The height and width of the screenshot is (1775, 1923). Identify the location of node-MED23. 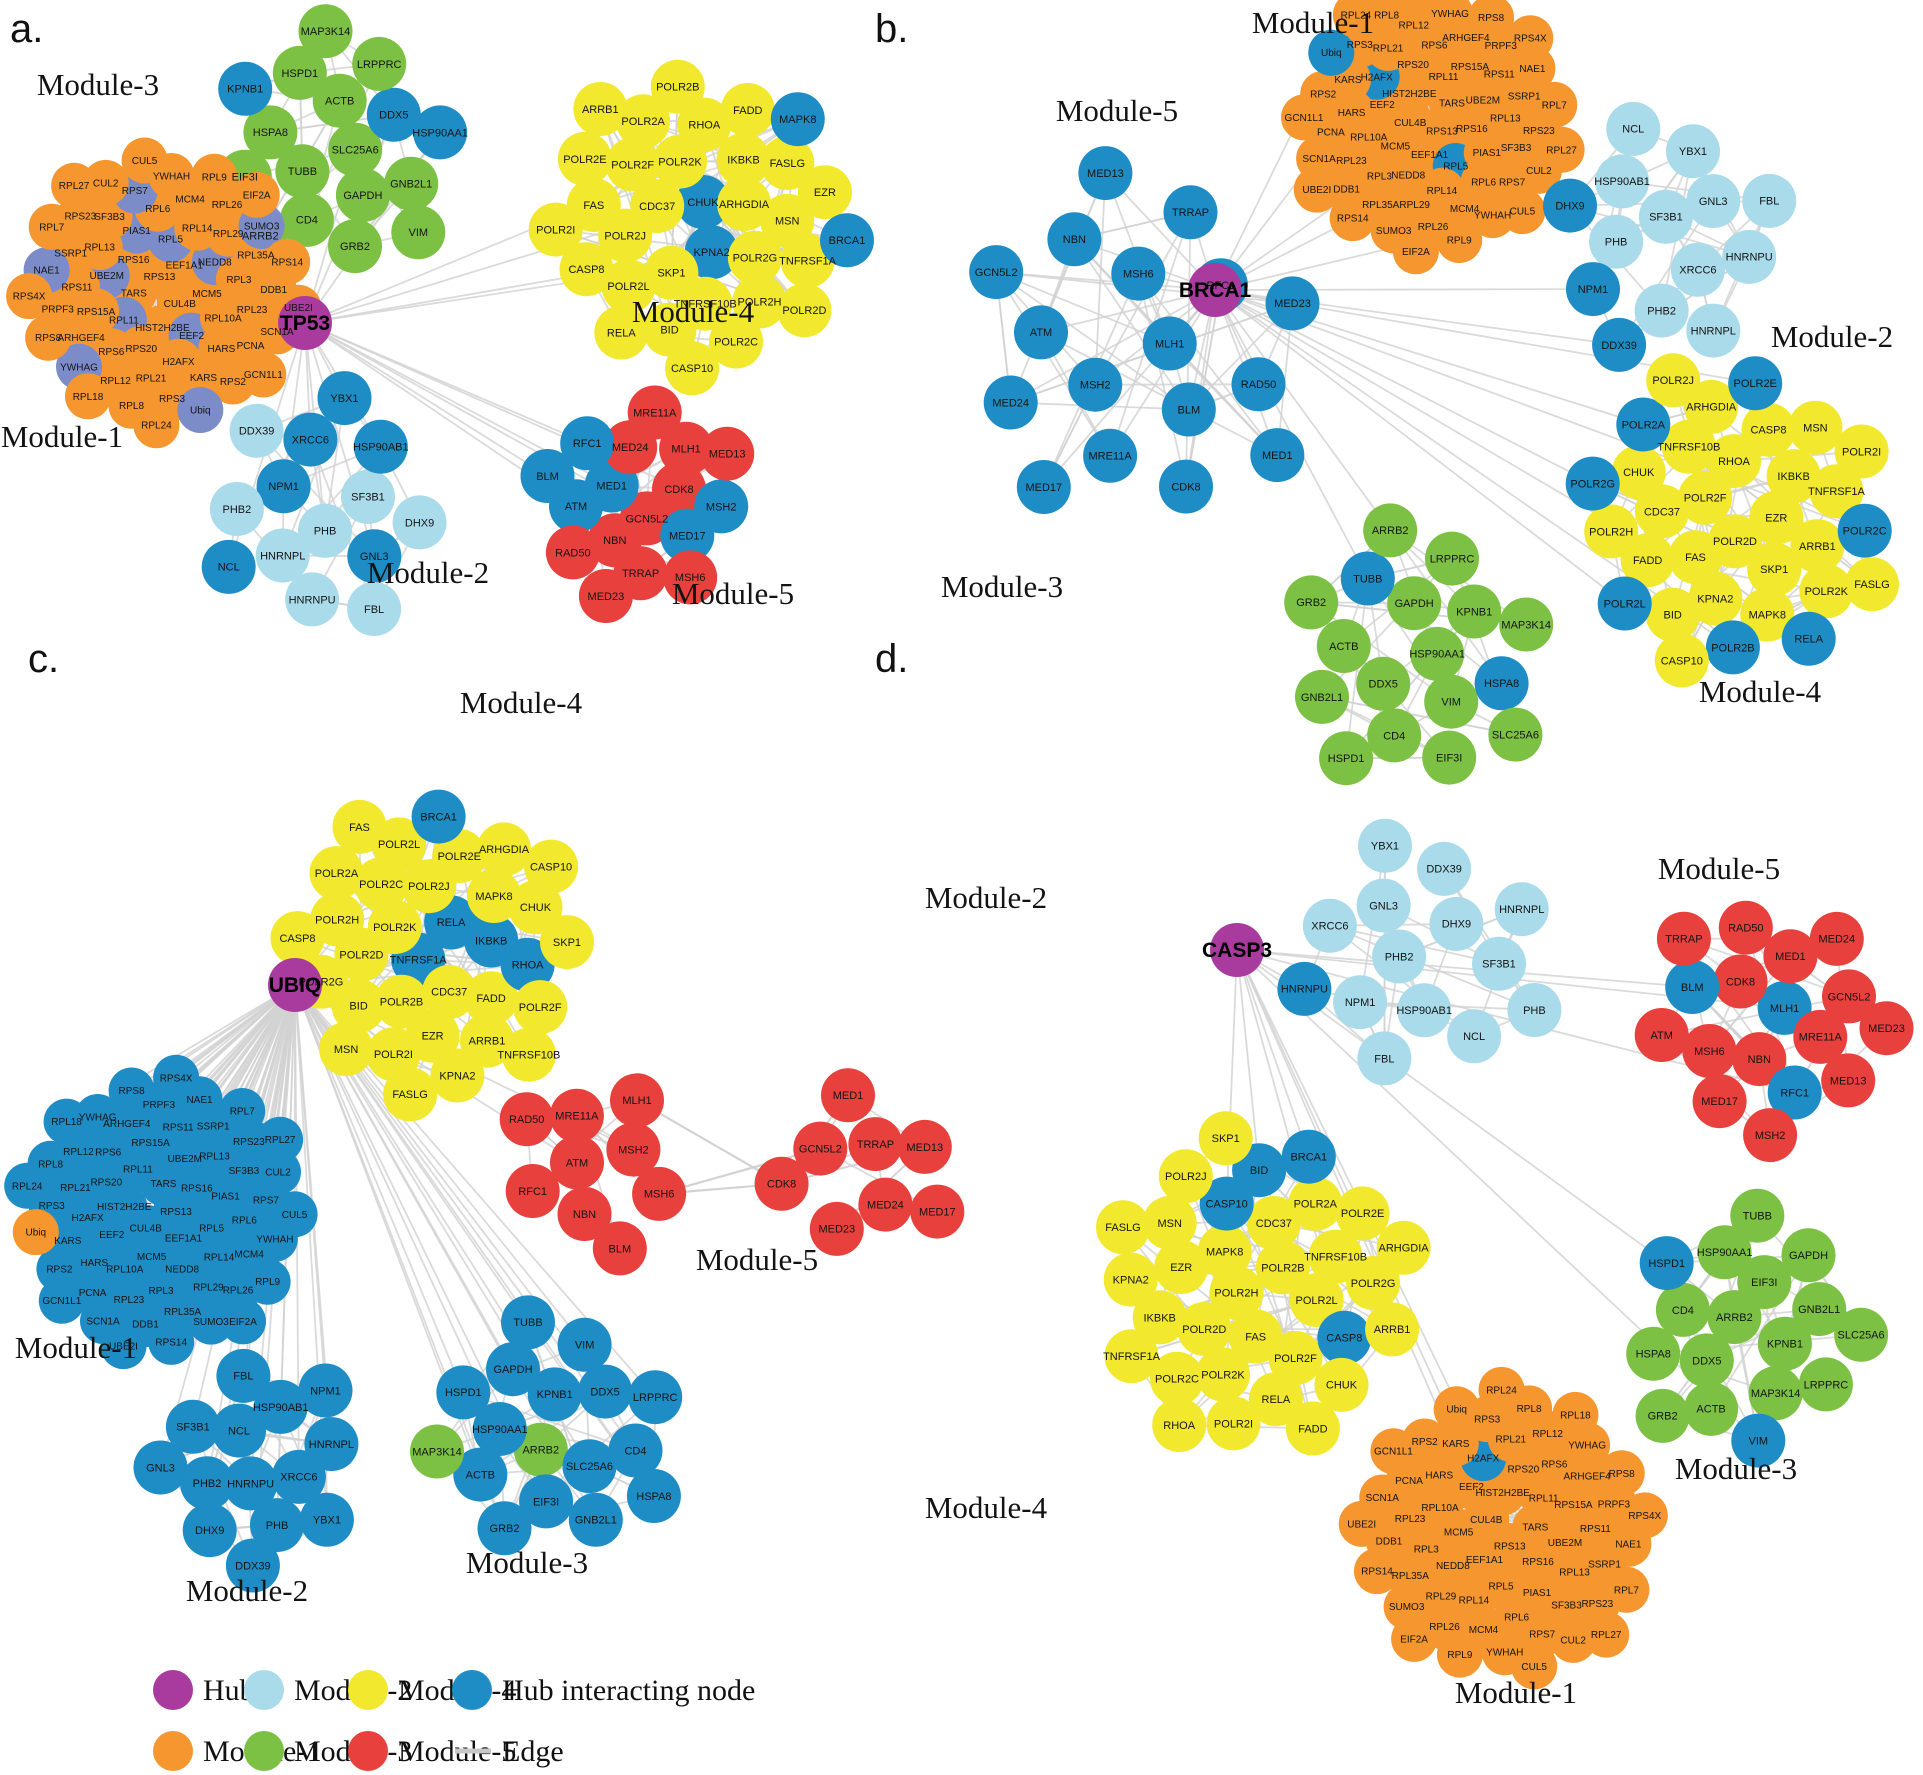
(1292, 303).